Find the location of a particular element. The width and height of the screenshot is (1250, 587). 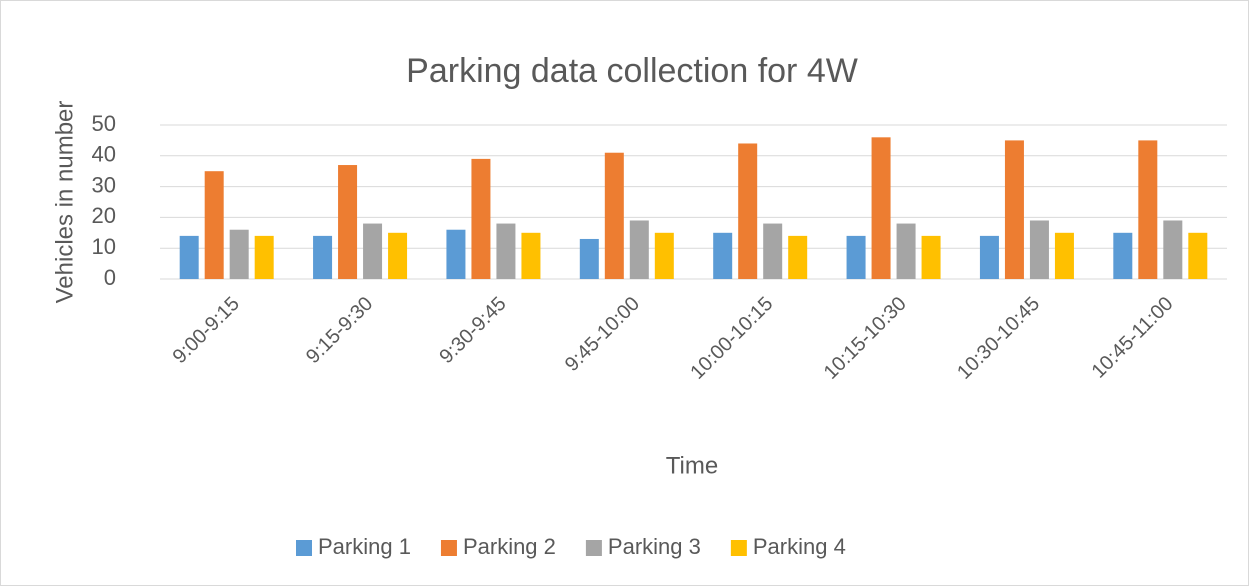

y-tick-label: 20 is located at coordinates (104, 215).